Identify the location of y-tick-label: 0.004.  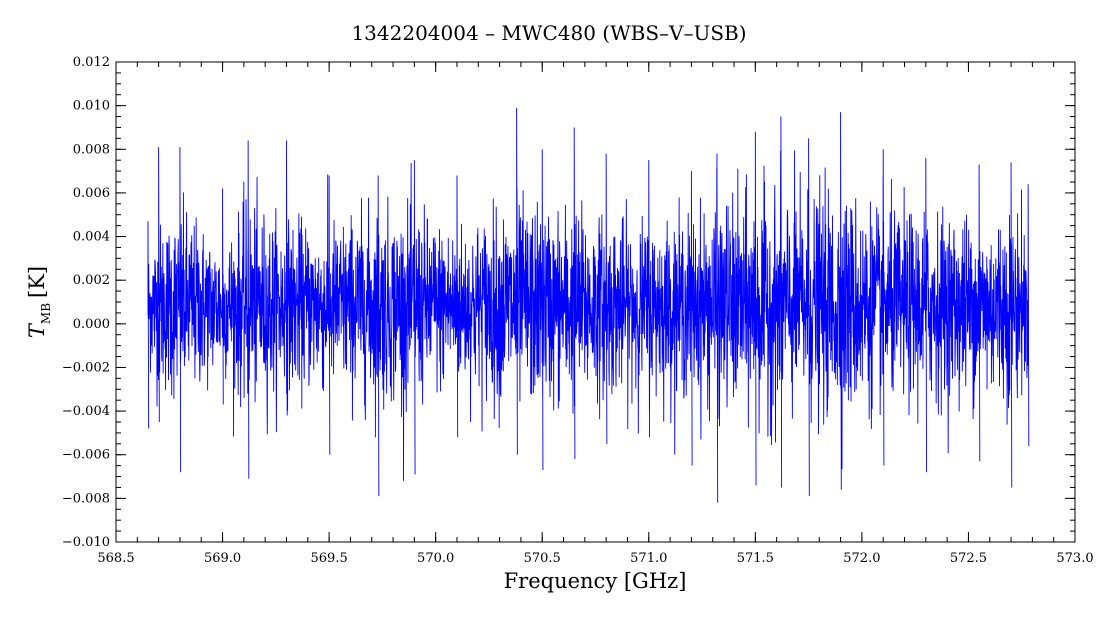
(91, 237).